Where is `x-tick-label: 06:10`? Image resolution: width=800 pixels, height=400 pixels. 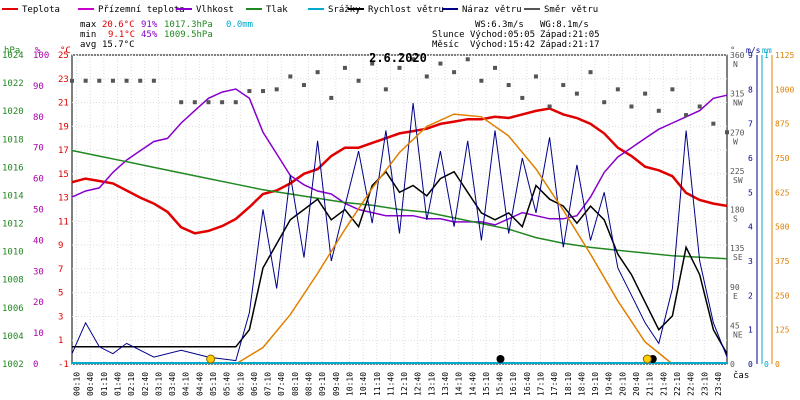
x-tick-label: 06:10 is located at coordinates (240, 384).